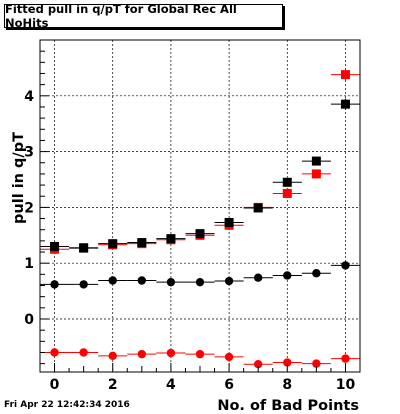 Image resolution: width=400 pixels, height=414 pixels. What do you see at coordinates (67, 405) in the screenshot?
I see `timestamp: Fri Apr 22 12:42:34 2016` at bounding box center [67, 405].